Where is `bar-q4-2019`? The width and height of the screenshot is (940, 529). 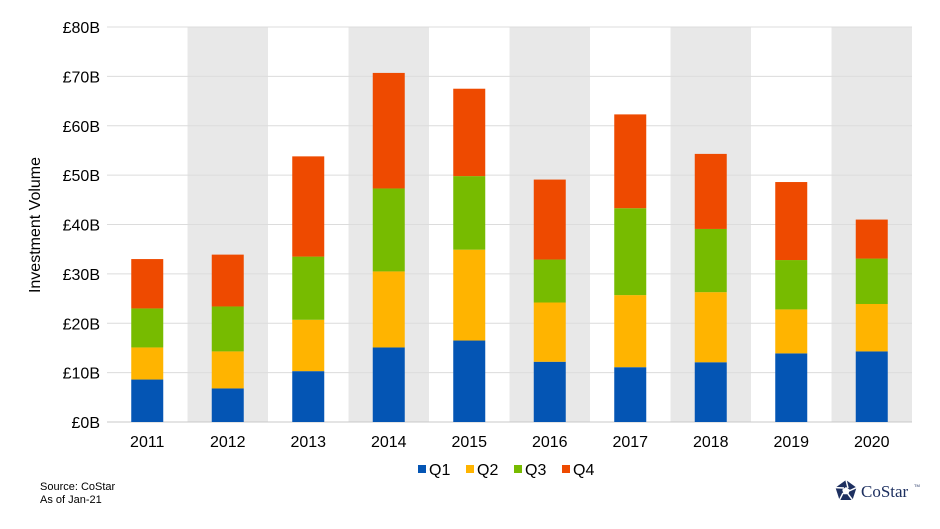 bar-q4-2019 is located at coordinates (791, 221).